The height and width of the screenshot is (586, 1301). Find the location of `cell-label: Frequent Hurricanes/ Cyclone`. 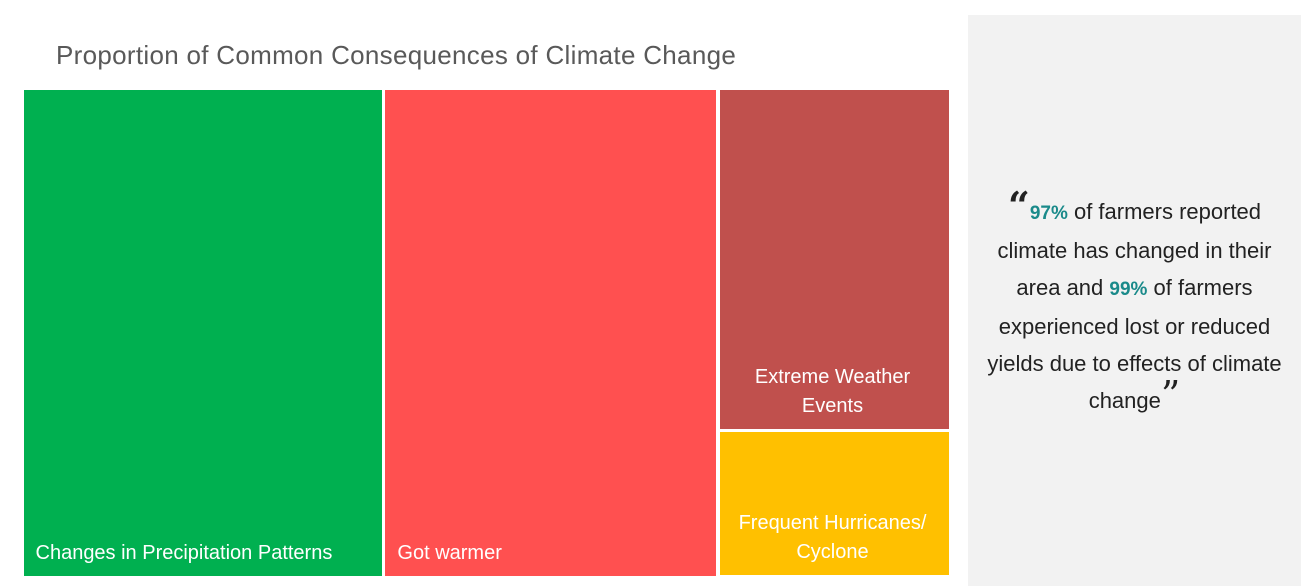

cell-label: Frequent Hurricanes/ Cyclone is located at coordinates (832, 538).